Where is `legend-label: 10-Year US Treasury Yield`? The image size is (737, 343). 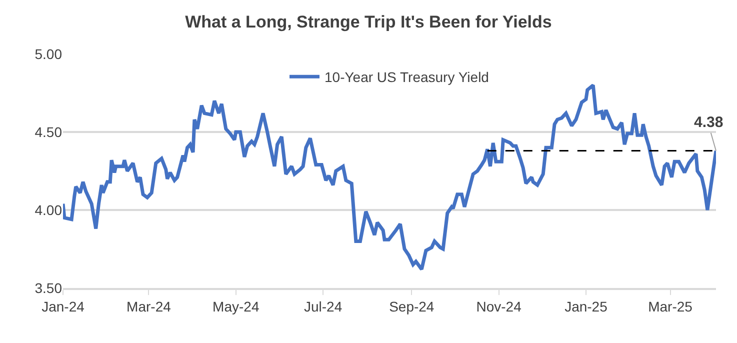 legend-label: 10-Year US Treasury Yield is located at coordinates (406, 77).